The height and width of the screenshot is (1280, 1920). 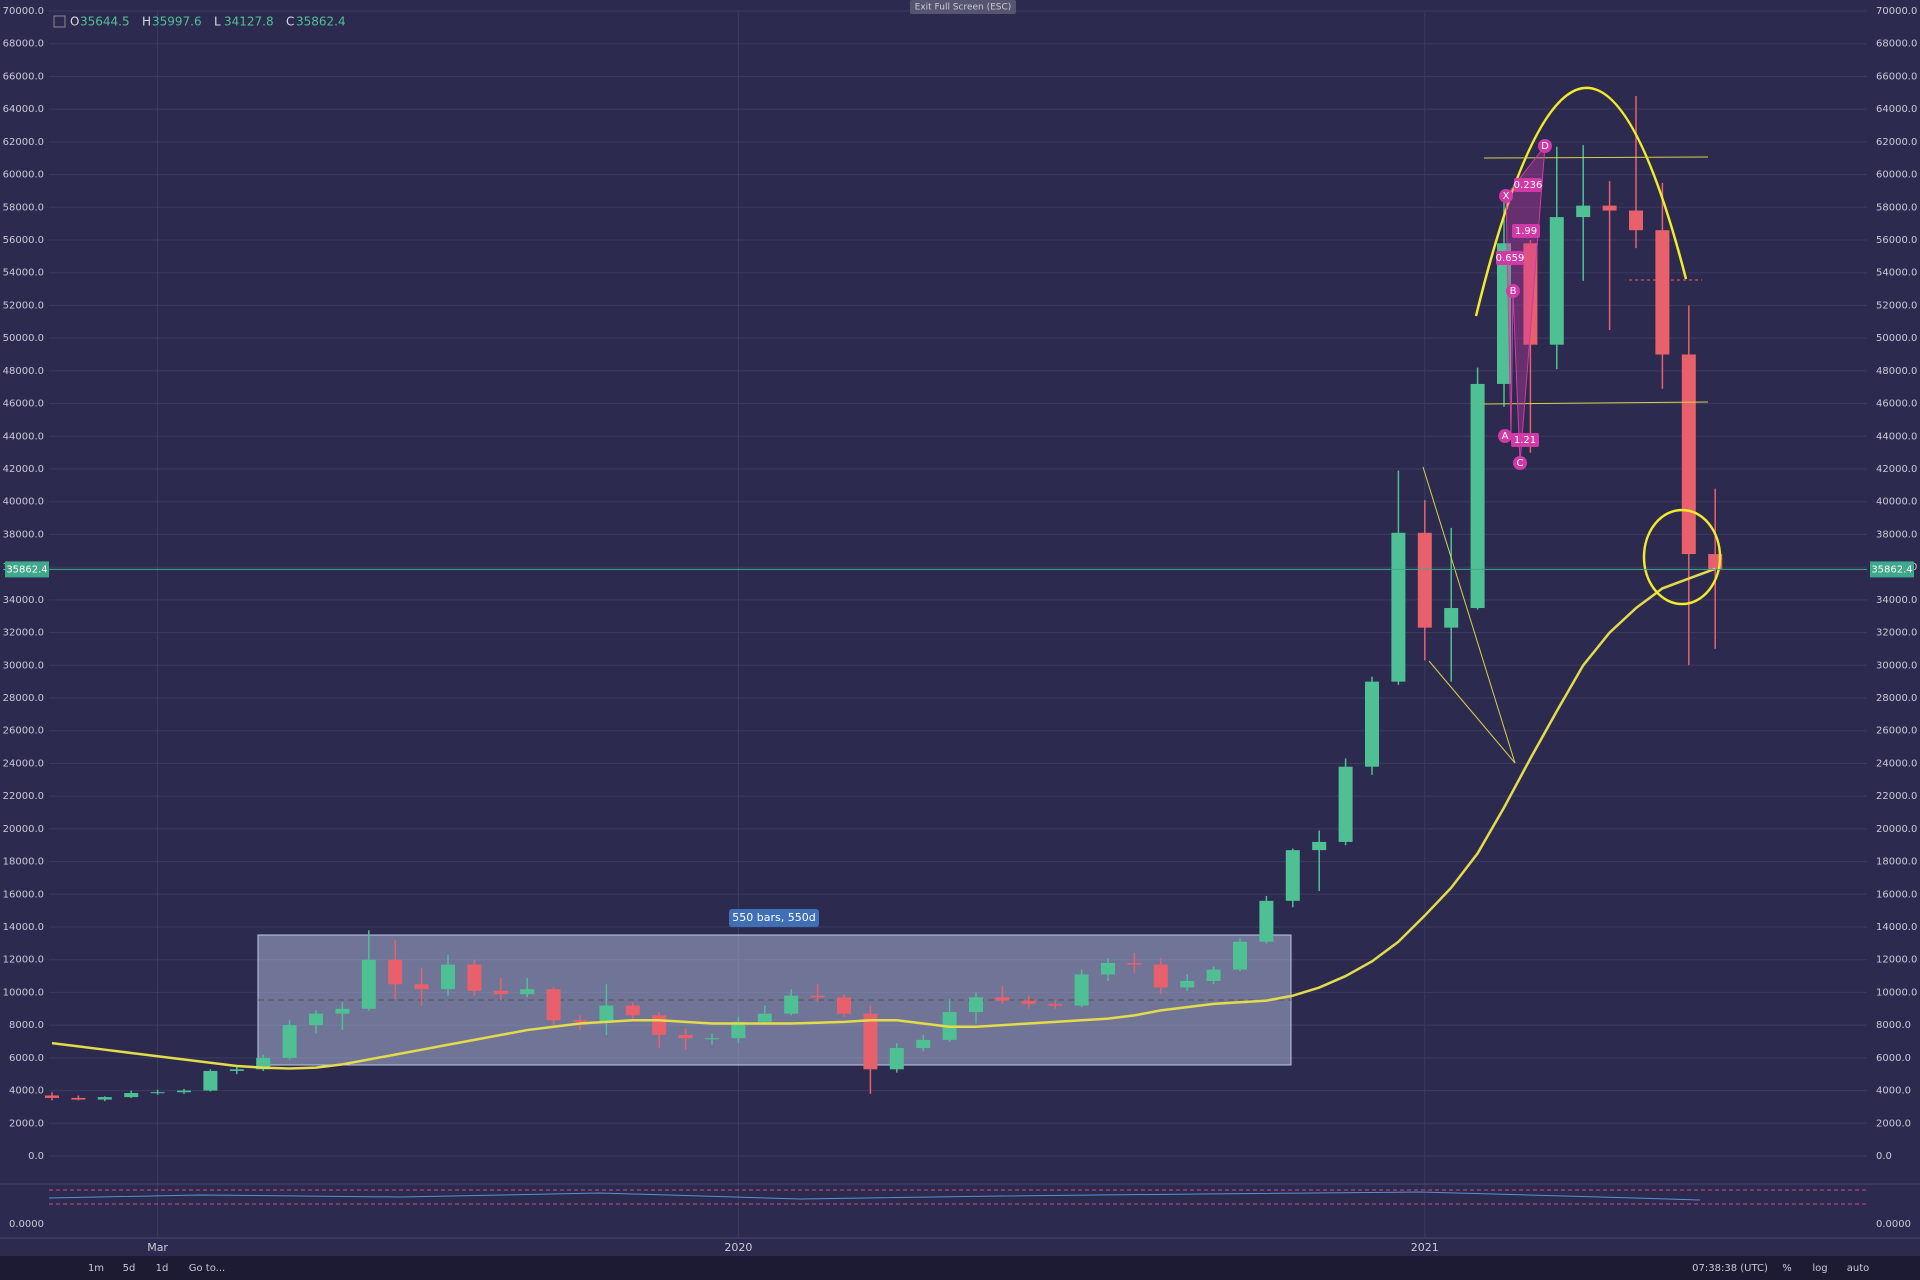 What do you see at coordinates (146, 22) in the screenshot?
I see `ohlc-label: H` at bounding box center [146, 22].